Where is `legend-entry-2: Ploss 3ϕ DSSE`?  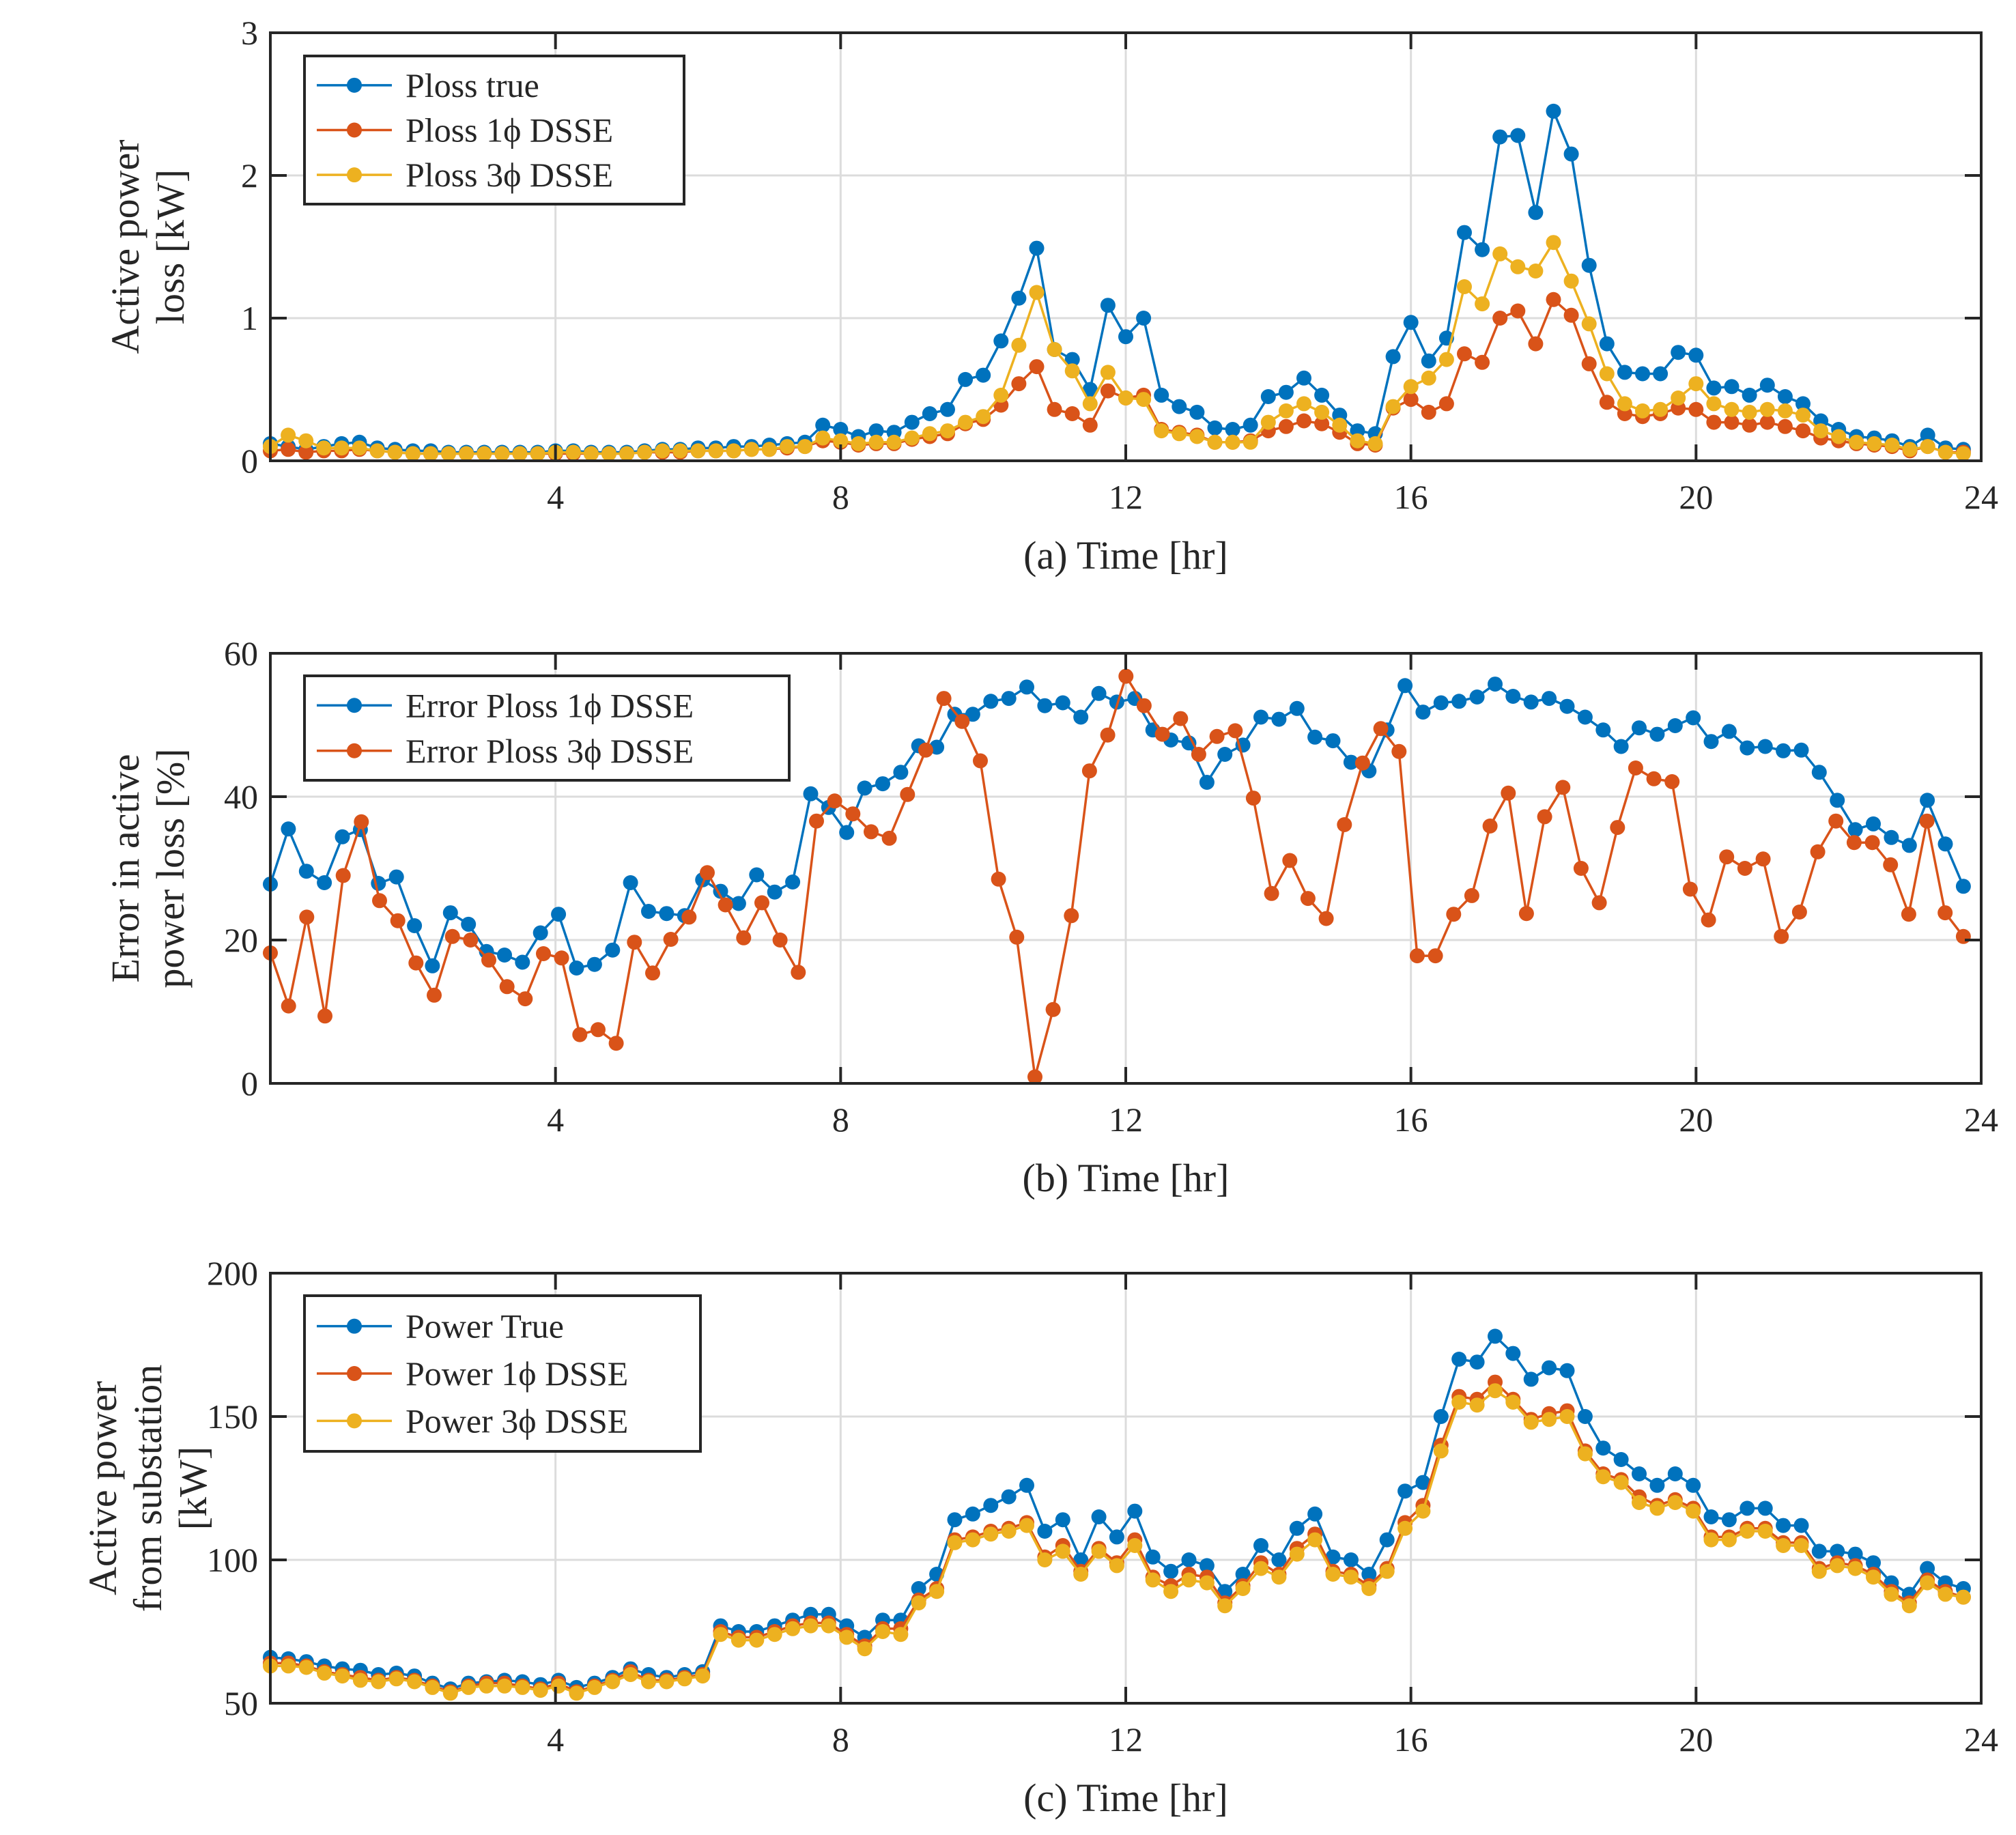
legend-entry-2: Ploss 3ϕ DSSE is located at coordinates (509, 175).